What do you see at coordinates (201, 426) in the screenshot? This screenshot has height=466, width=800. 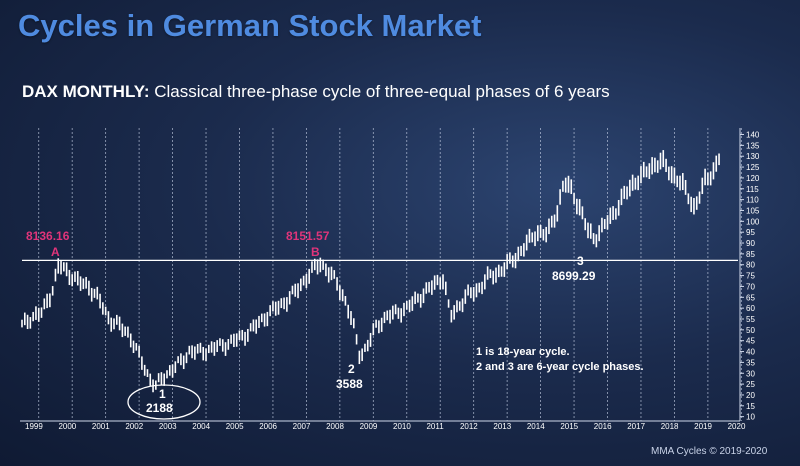 I see `x-tick-label: 2004` at bounding box center [201, 426].